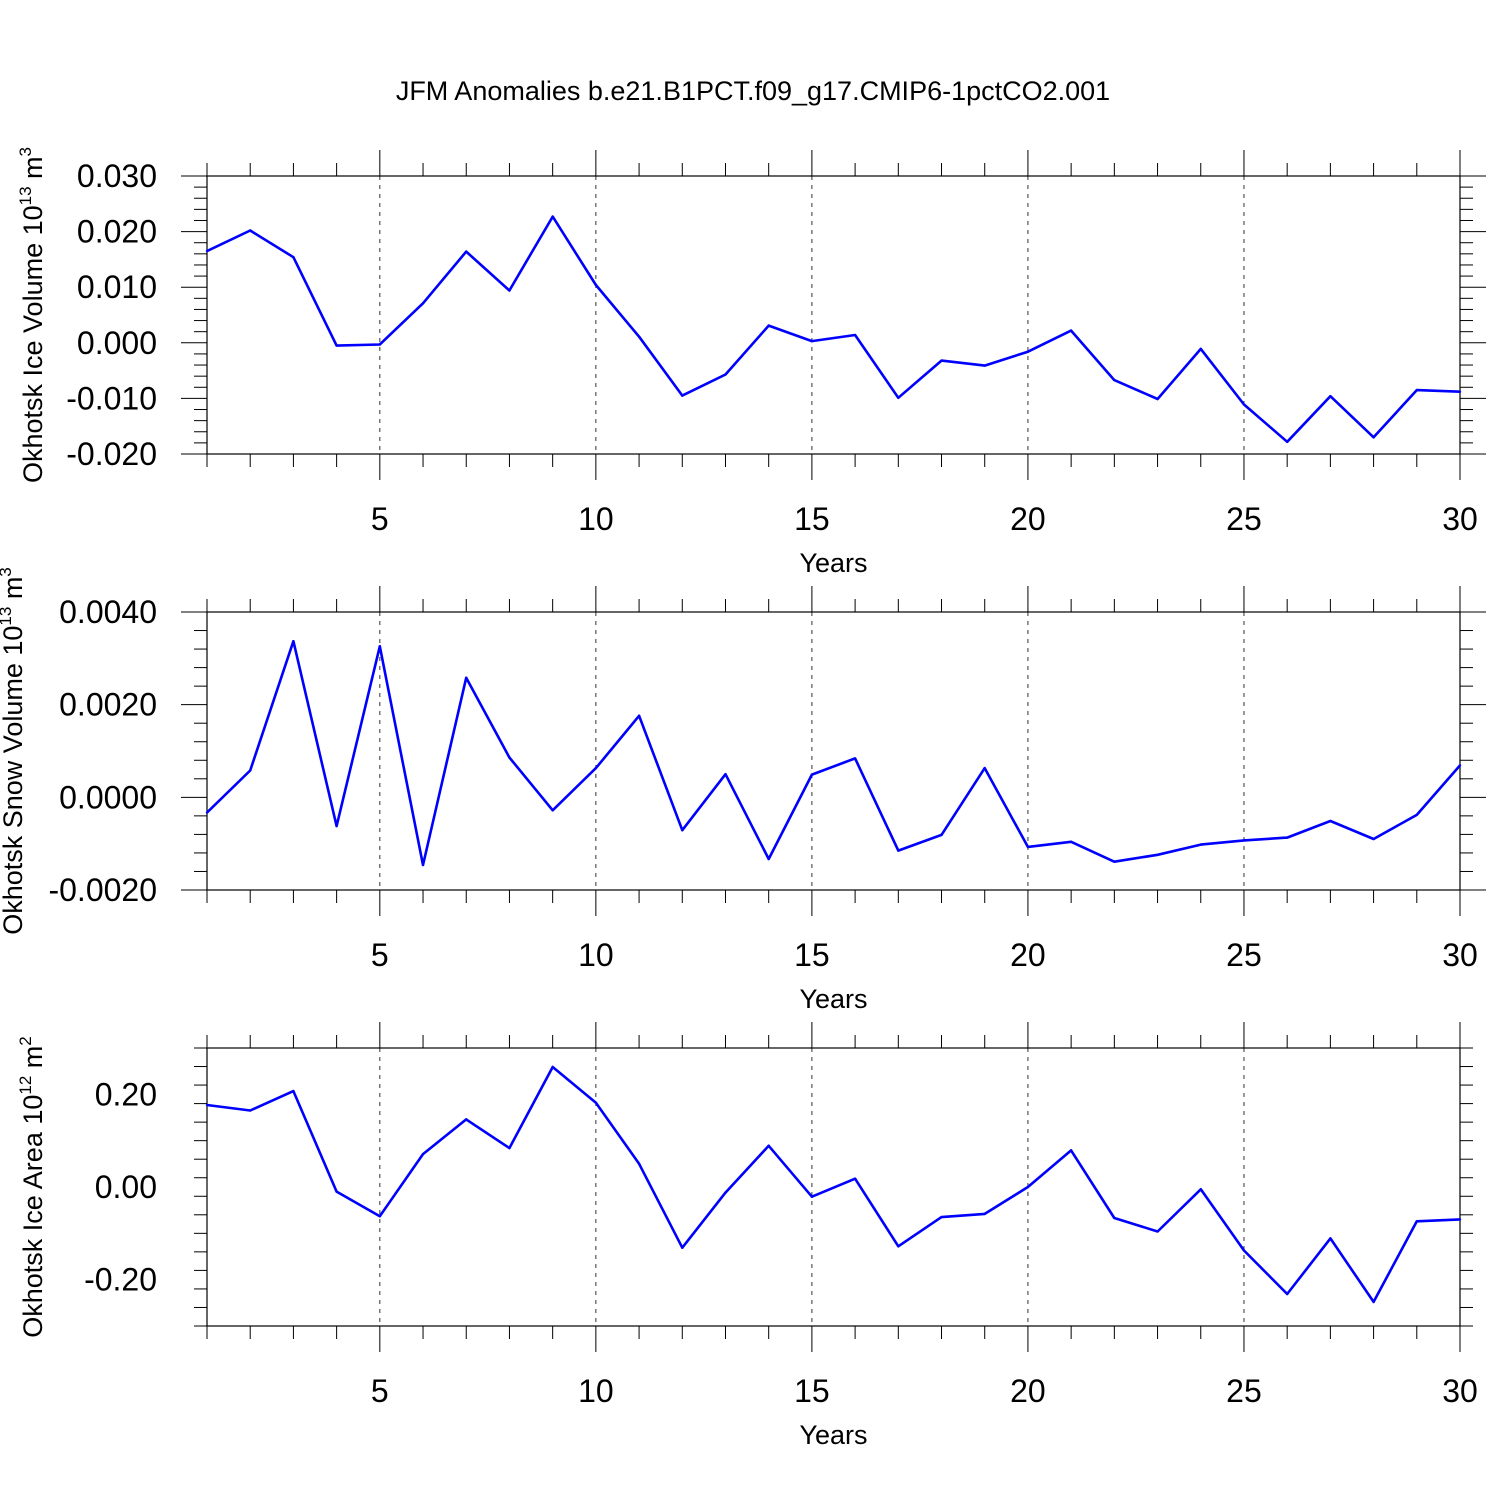 The width and height of the screenshot is (1500, 1500). What do you see at coordinates (111, 398) in the screenshot?
I see `y-tick-label: -0.010` at bounding box center [111, 398].